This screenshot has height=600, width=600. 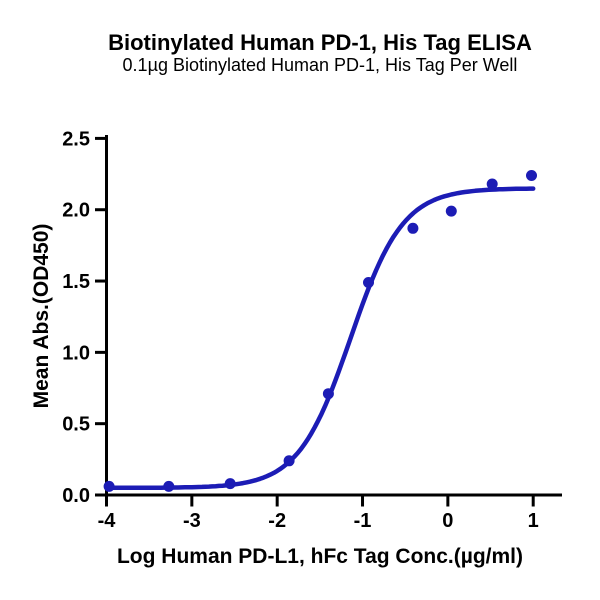 What do you see at coordinates (533, 521) in the screenshot?
I see `x-tick-label: 1` at bounding box center [533, 521].